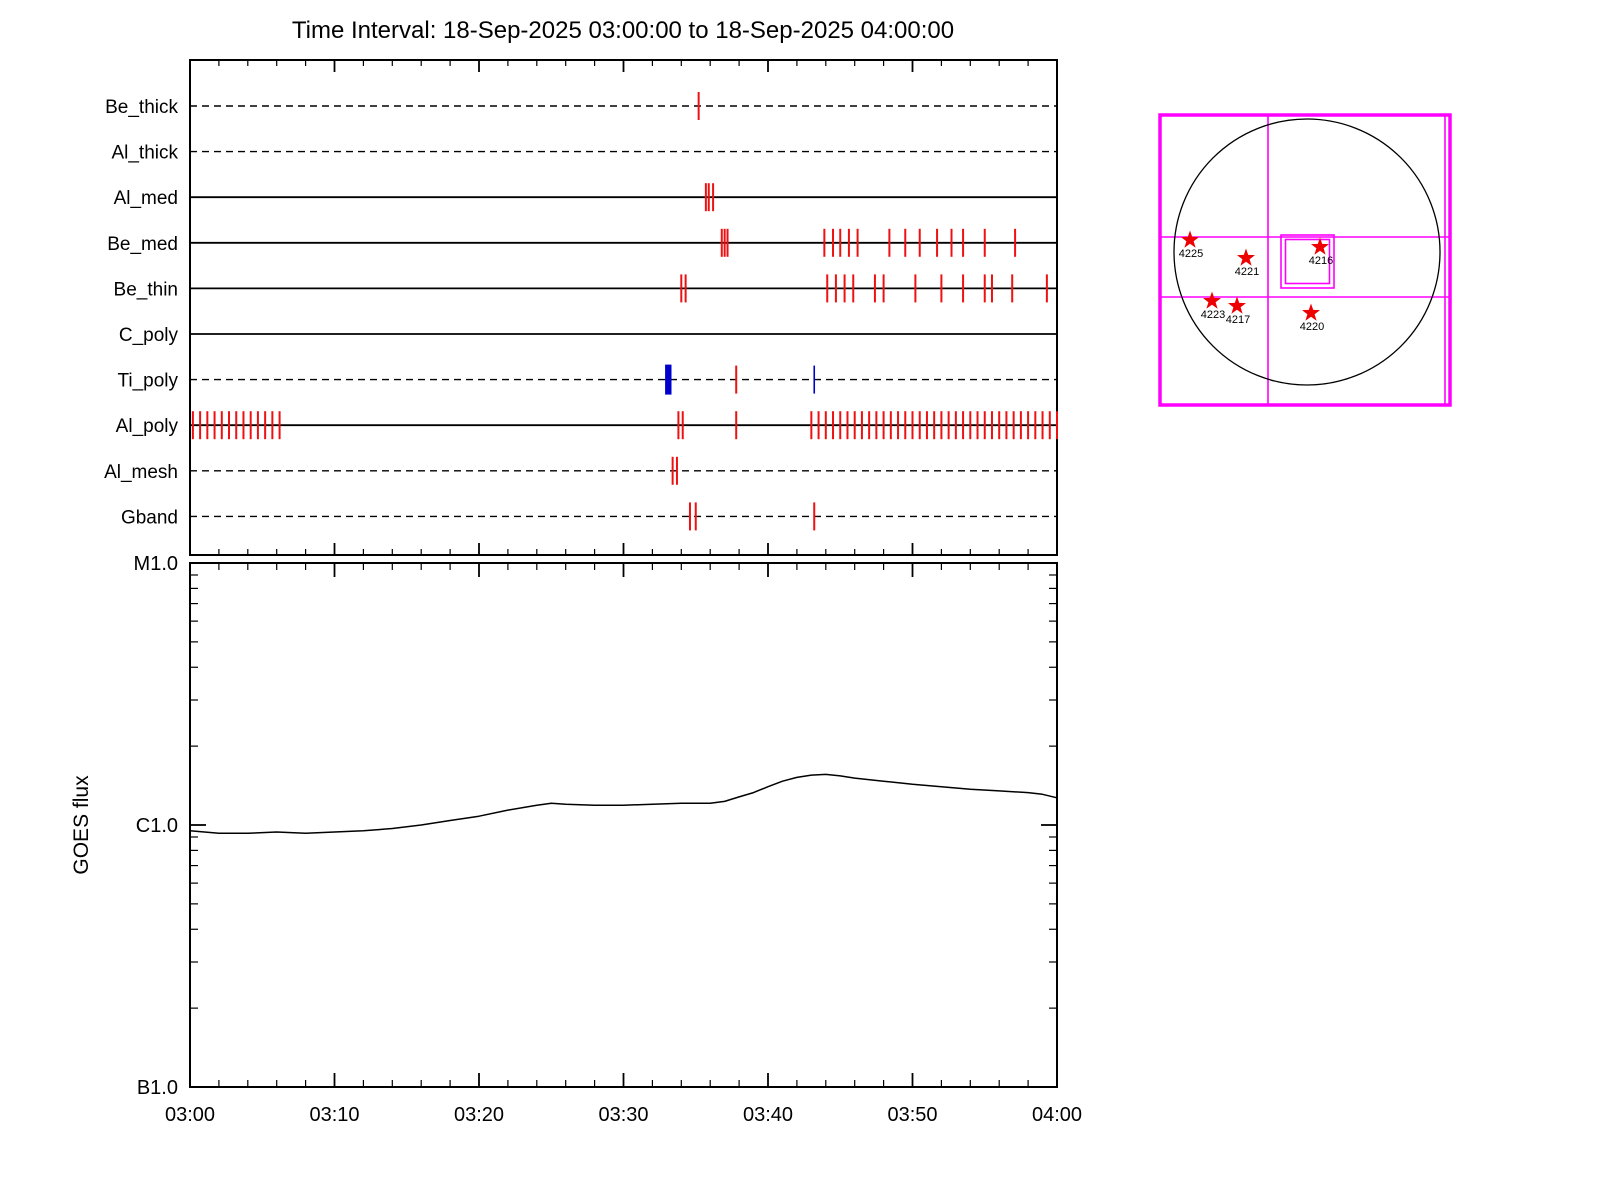  I want to click on active-region-label: 4223, so click(1213, 315).